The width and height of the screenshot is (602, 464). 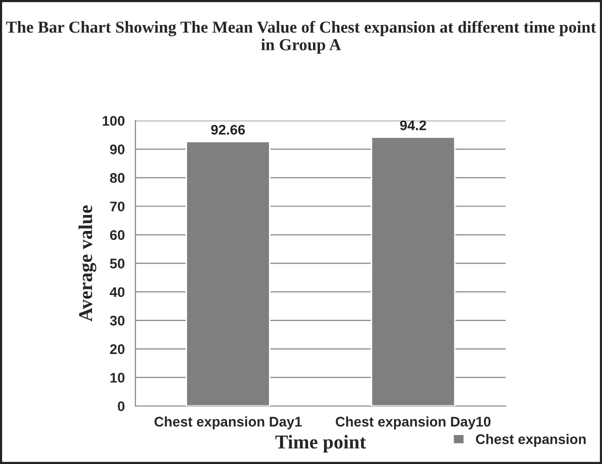 What do you see at coordinates (87, 263) in the screenshot?
I see `y-axis-title: Average value` at bounding box center [87, 263].